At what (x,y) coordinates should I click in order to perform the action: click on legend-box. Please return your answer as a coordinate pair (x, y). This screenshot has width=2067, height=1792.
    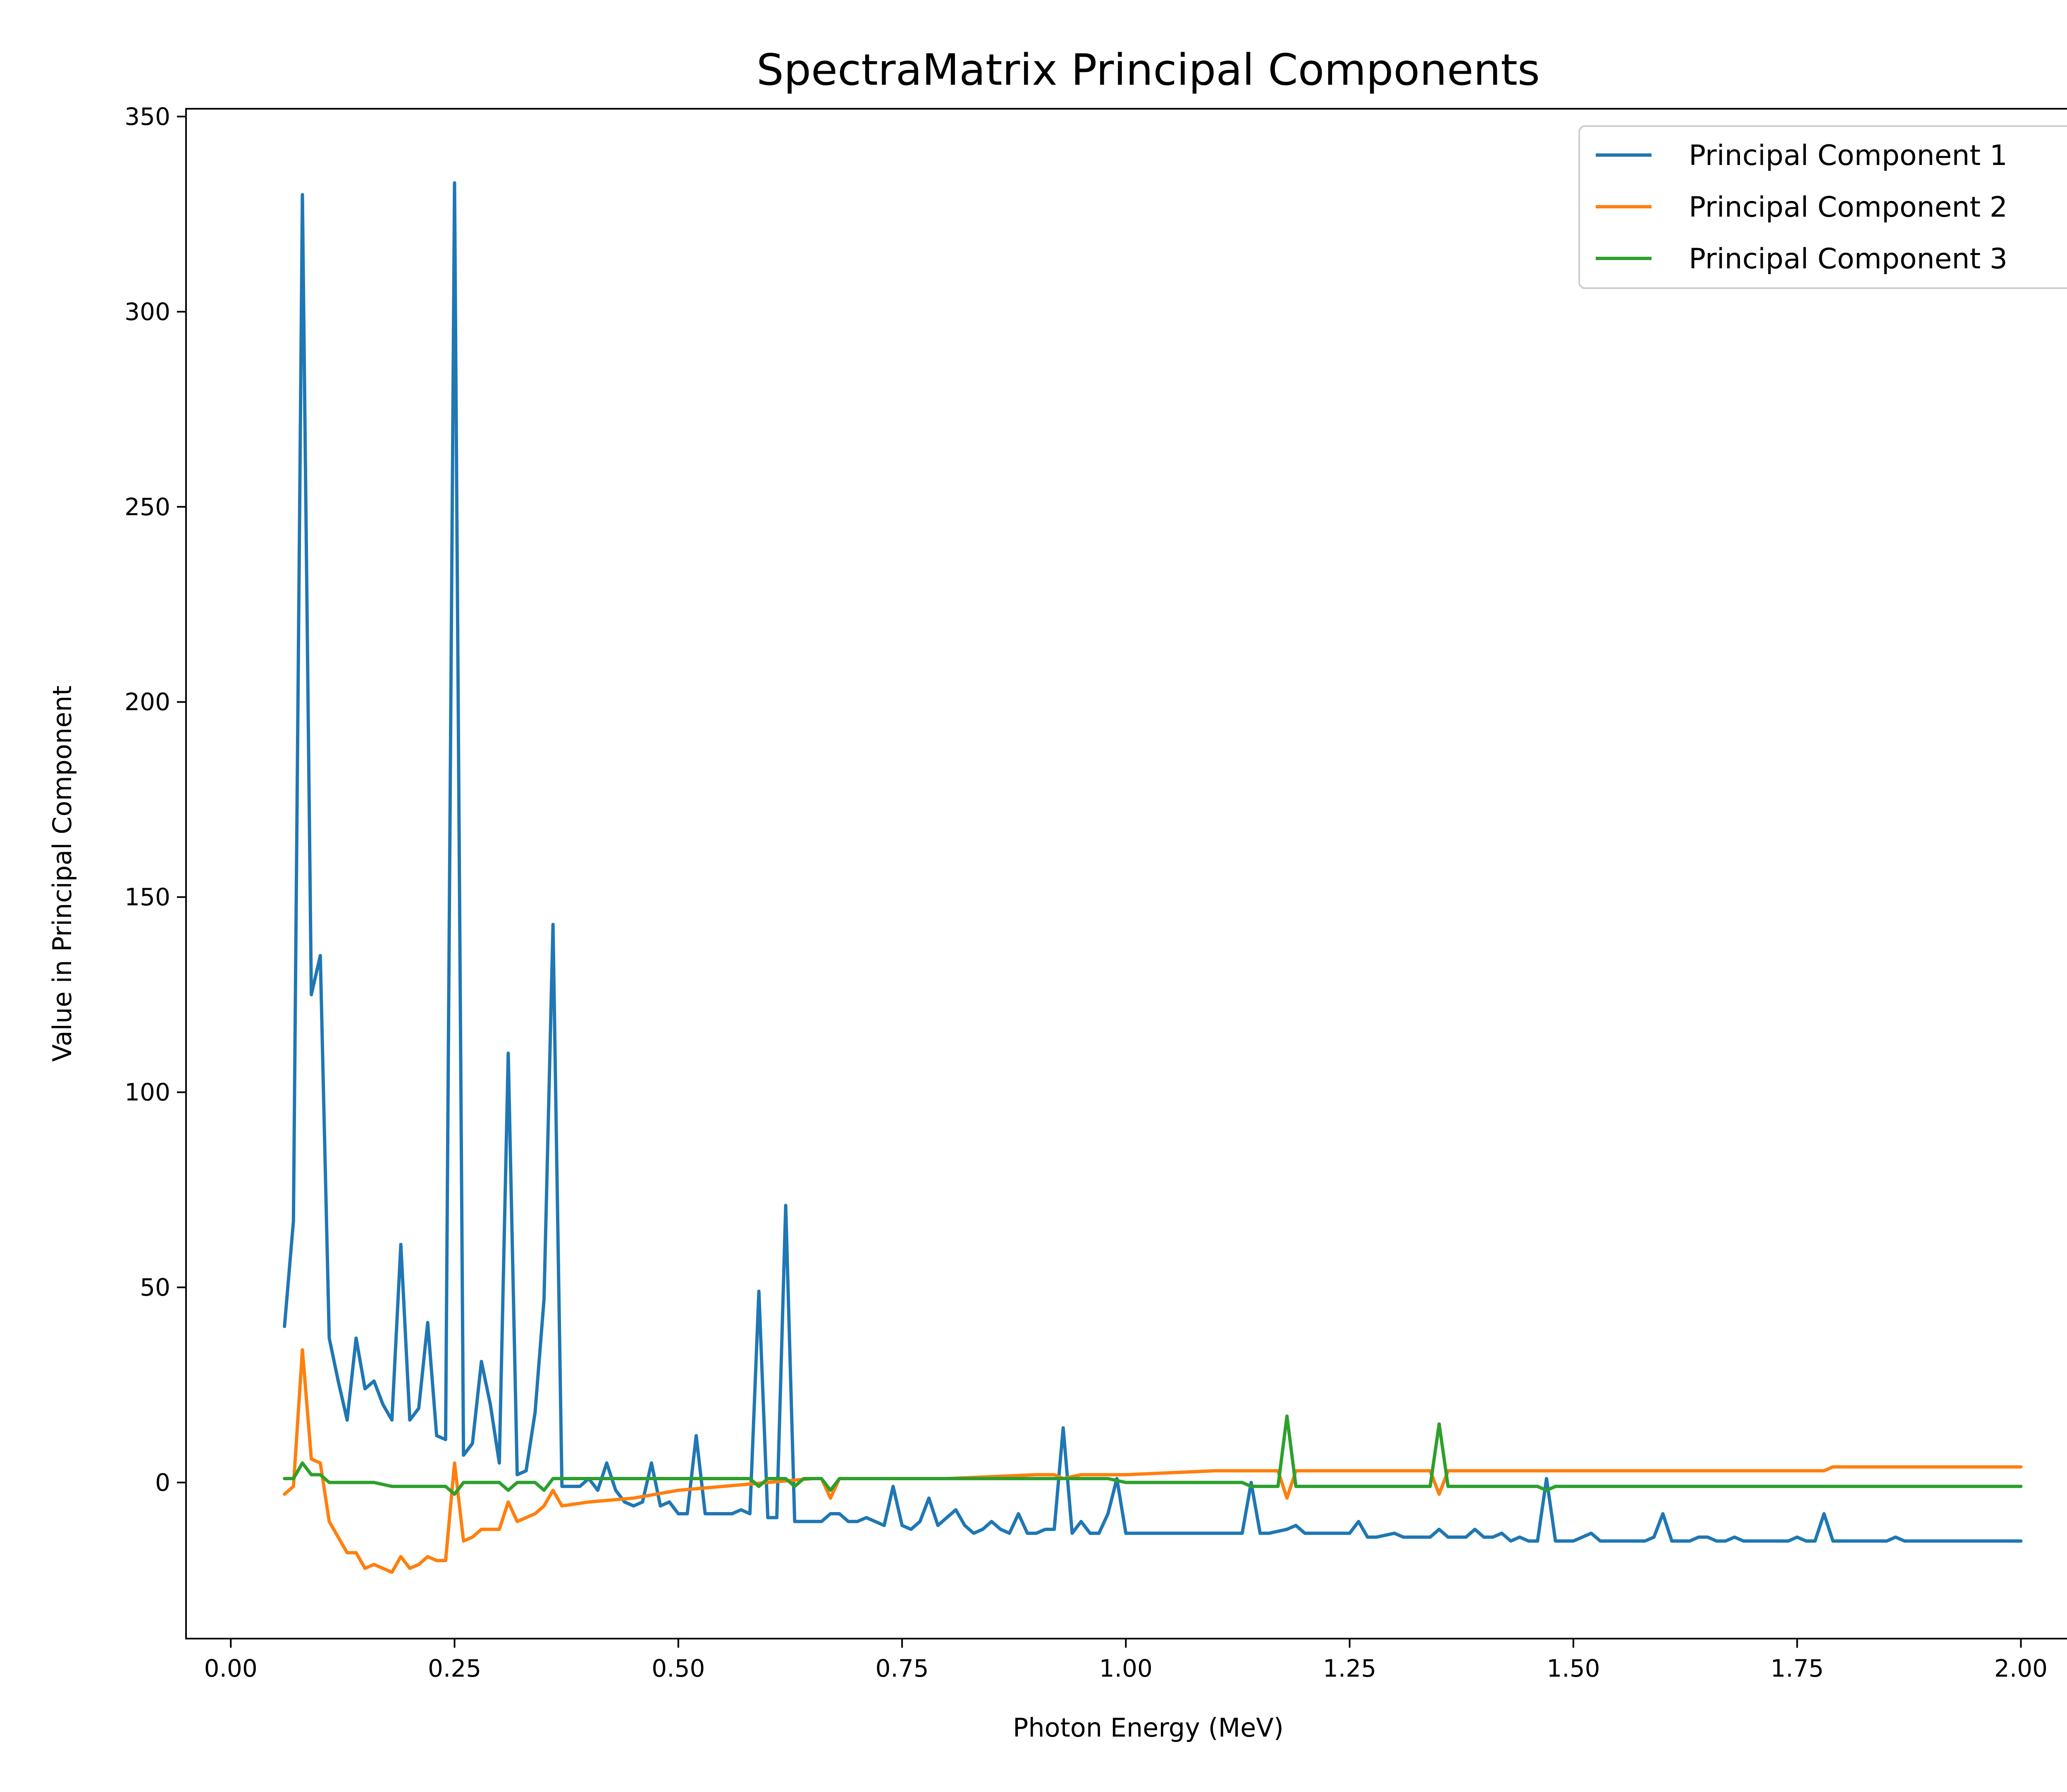
    Looking at the image, I should click on (1823, 207).